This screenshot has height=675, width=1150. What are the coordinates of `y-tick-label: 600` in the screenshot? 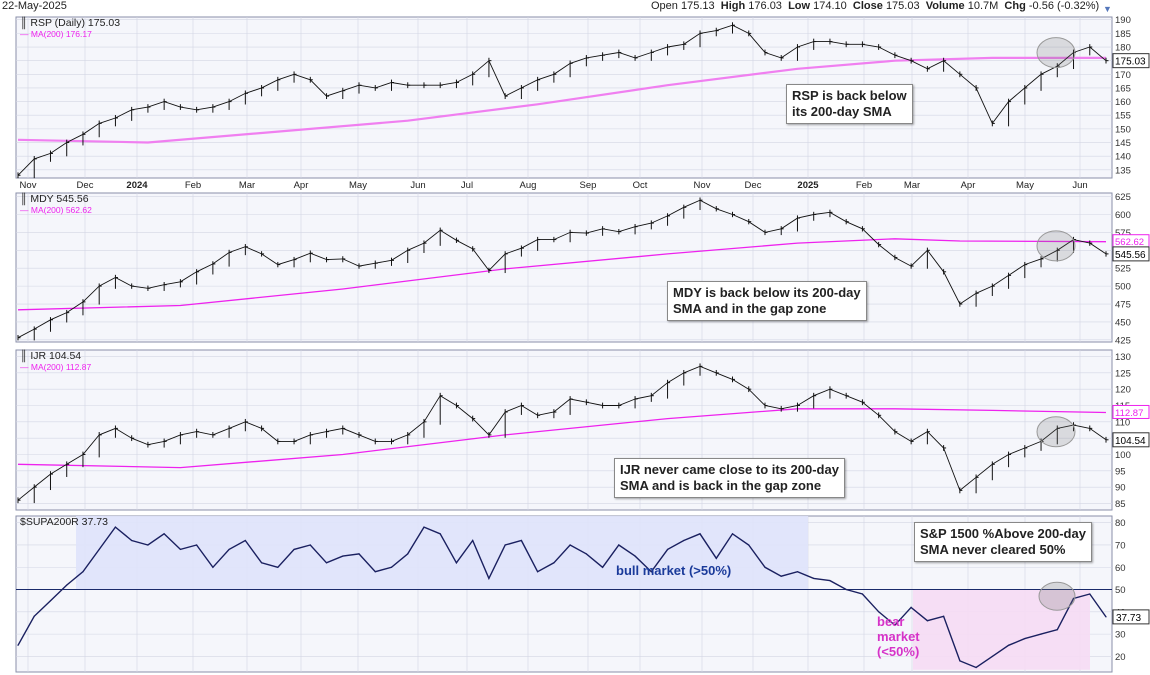 It's located at (1123, 215).